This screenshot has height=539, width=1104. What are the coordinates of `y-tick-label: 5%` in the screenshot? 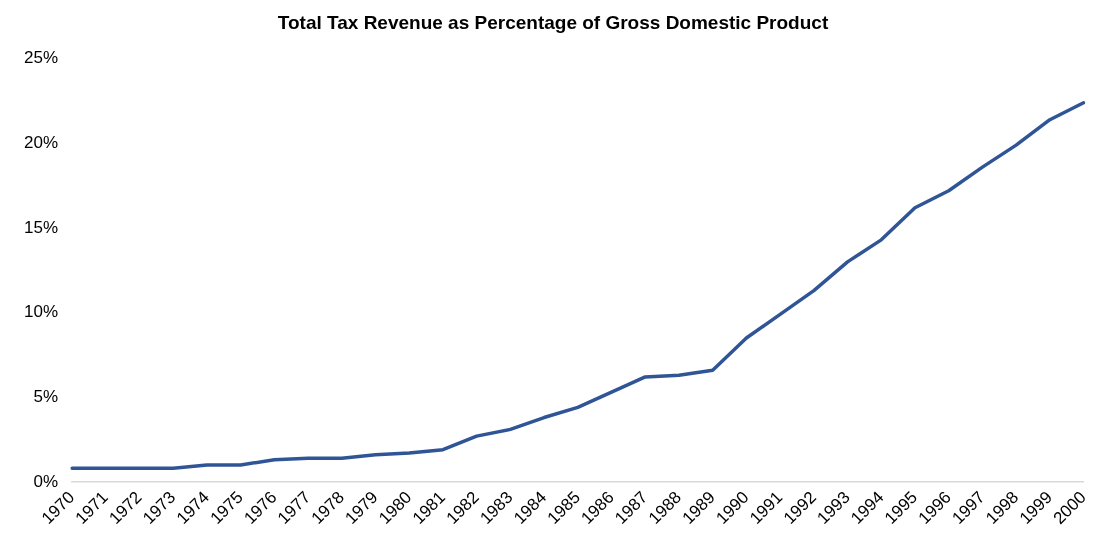 It's located at (46, 396).